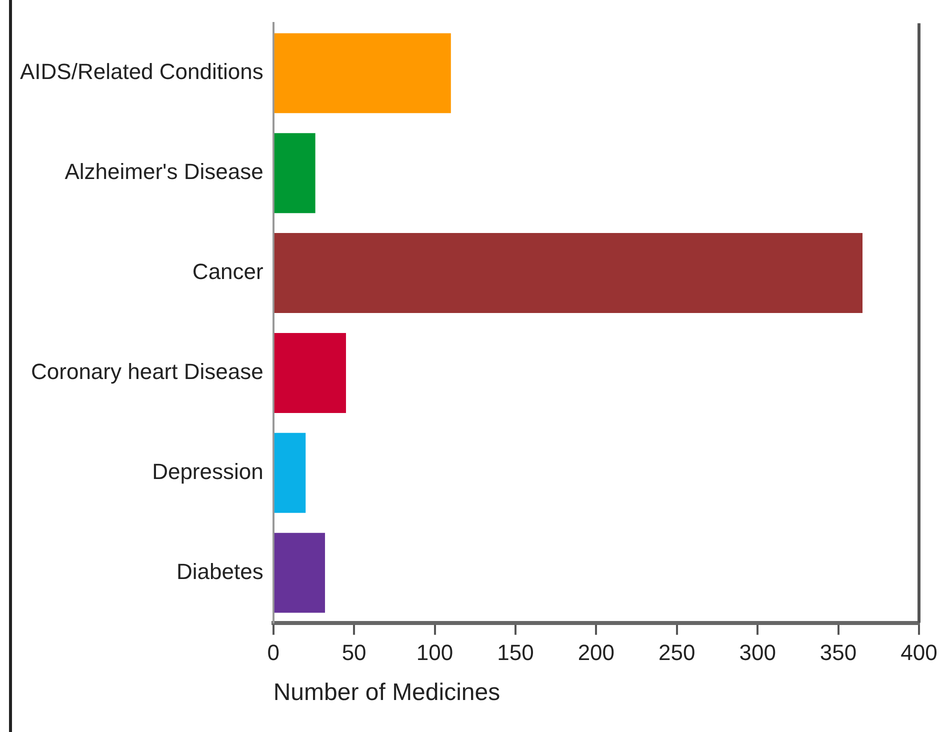 The height and width of the screenshot is (732, 947). Describe the element at coordinates (596, 653) in the screenshot. I see `x-tick-label: 200` at that location.